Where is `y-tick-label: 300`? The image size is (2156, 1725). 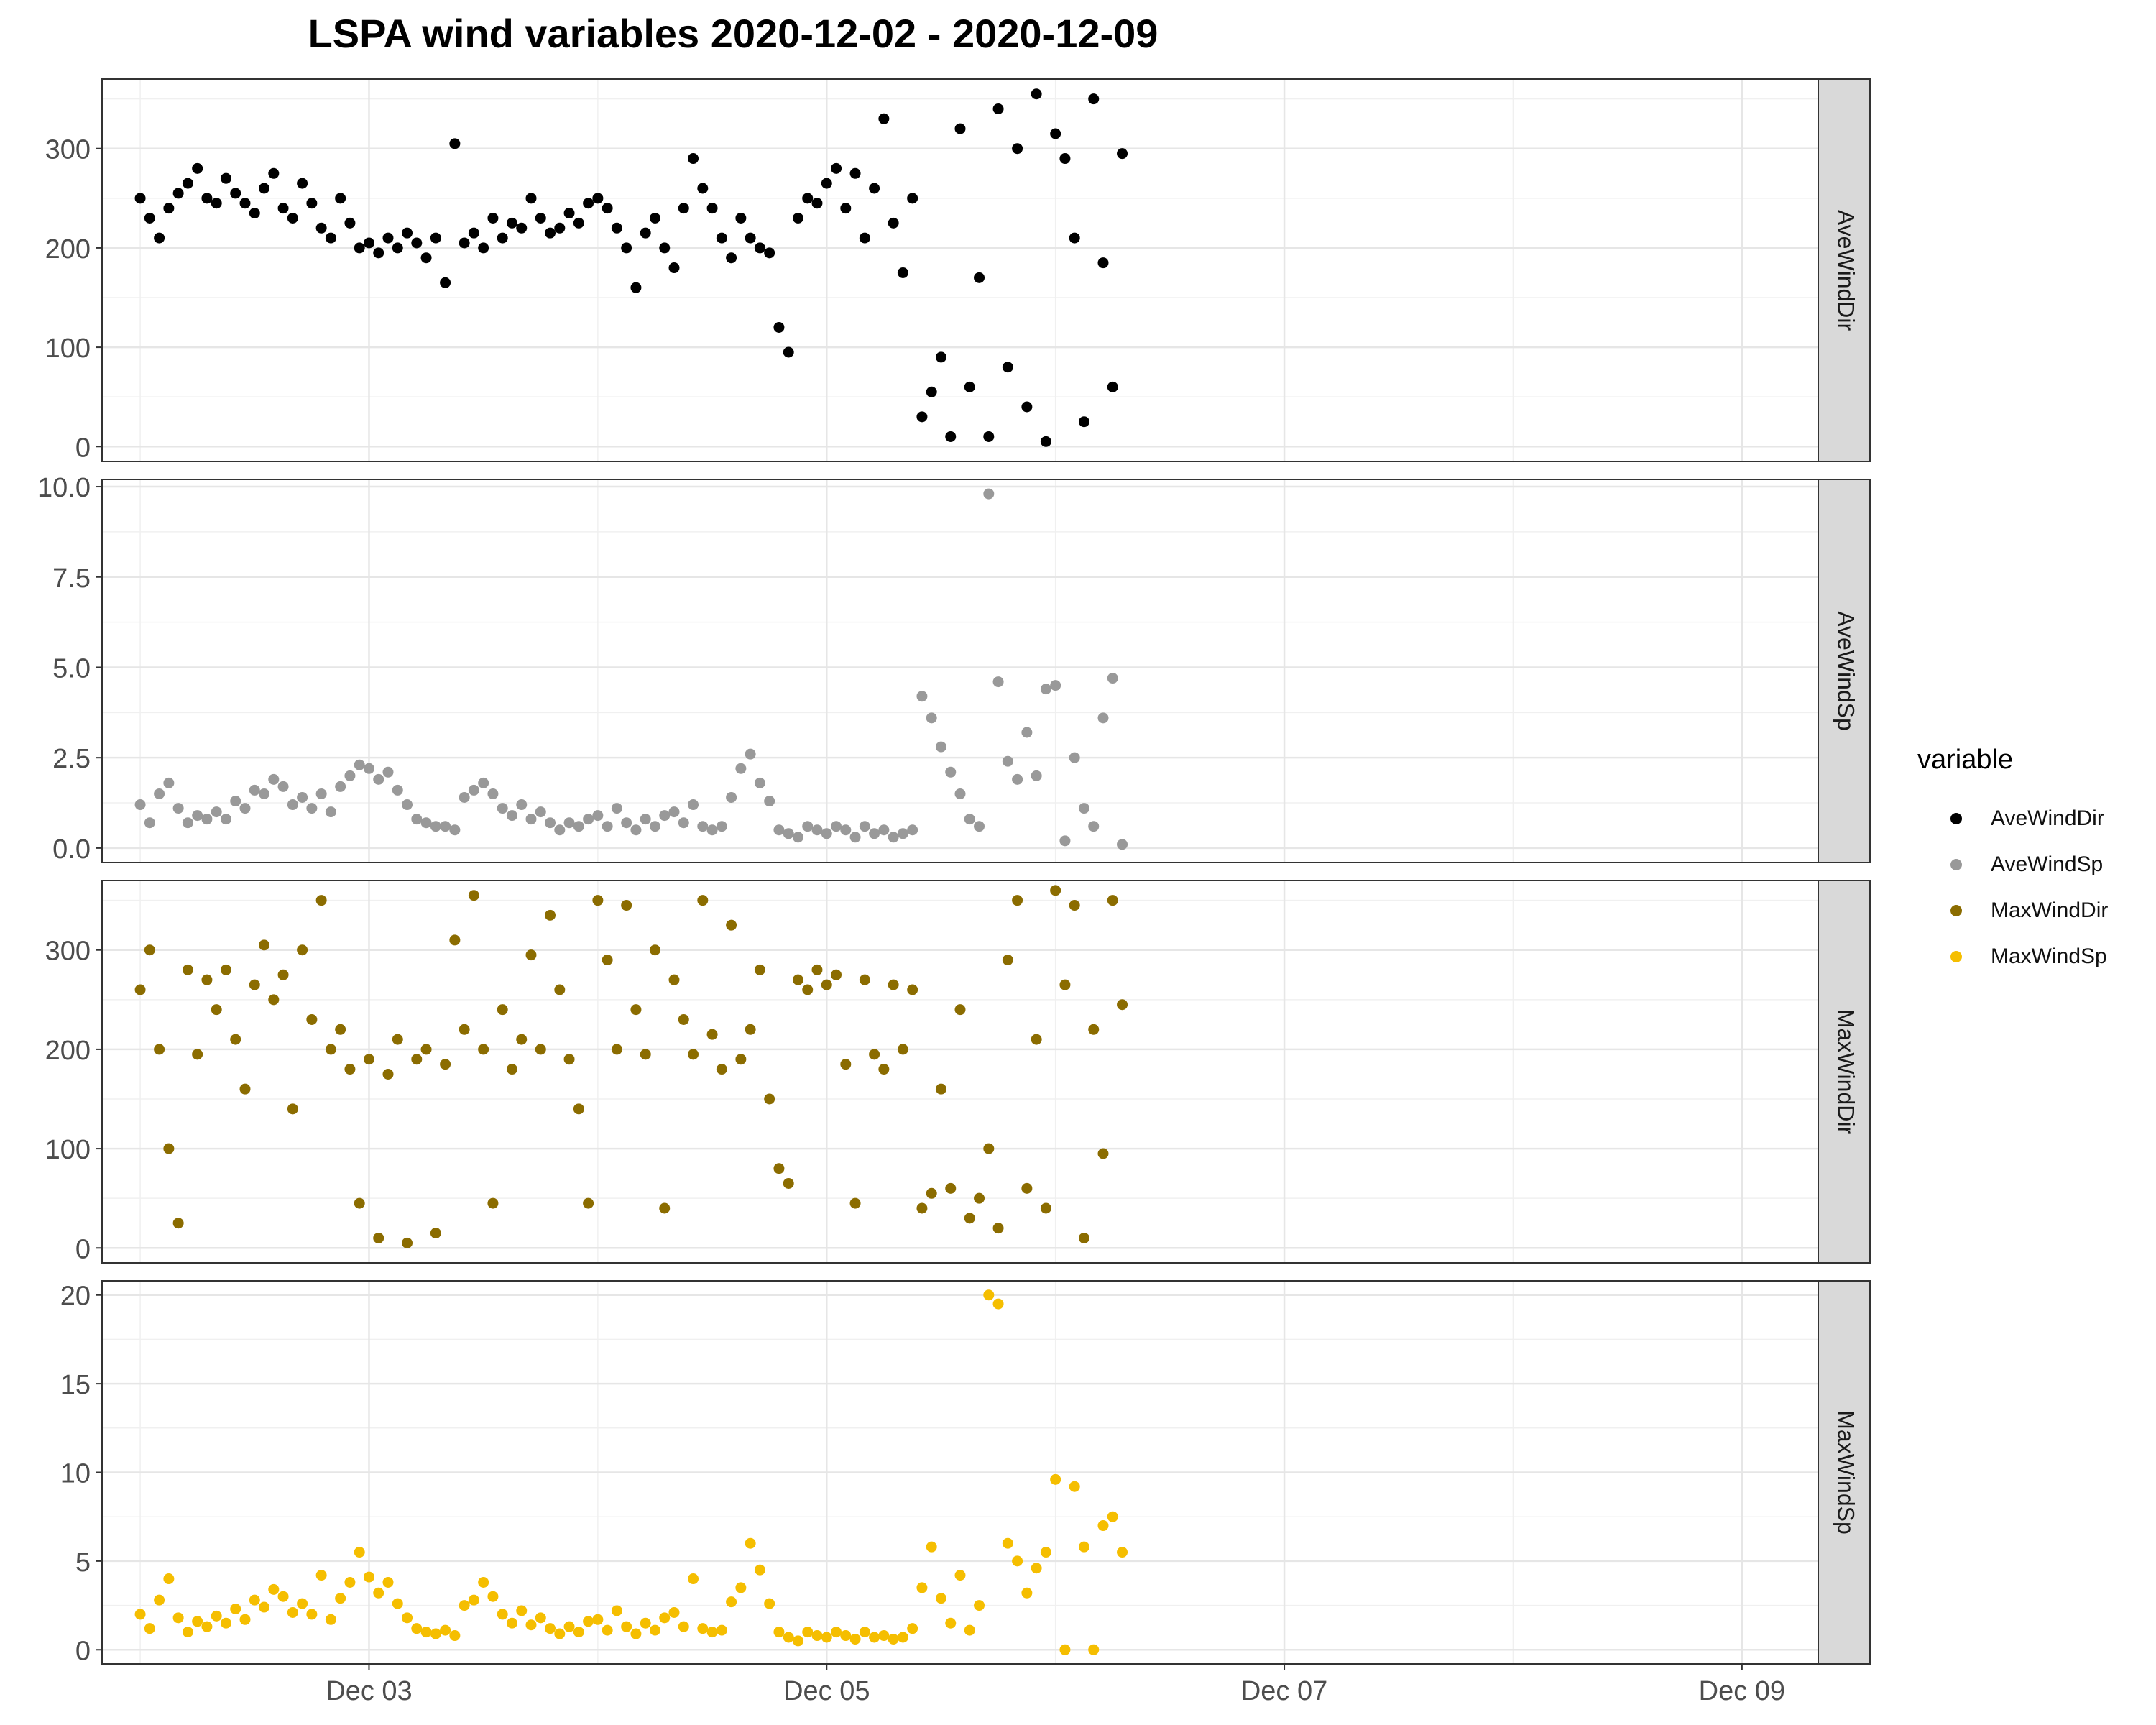
y-tick-label: 300 is located at coordinates (68, 952).